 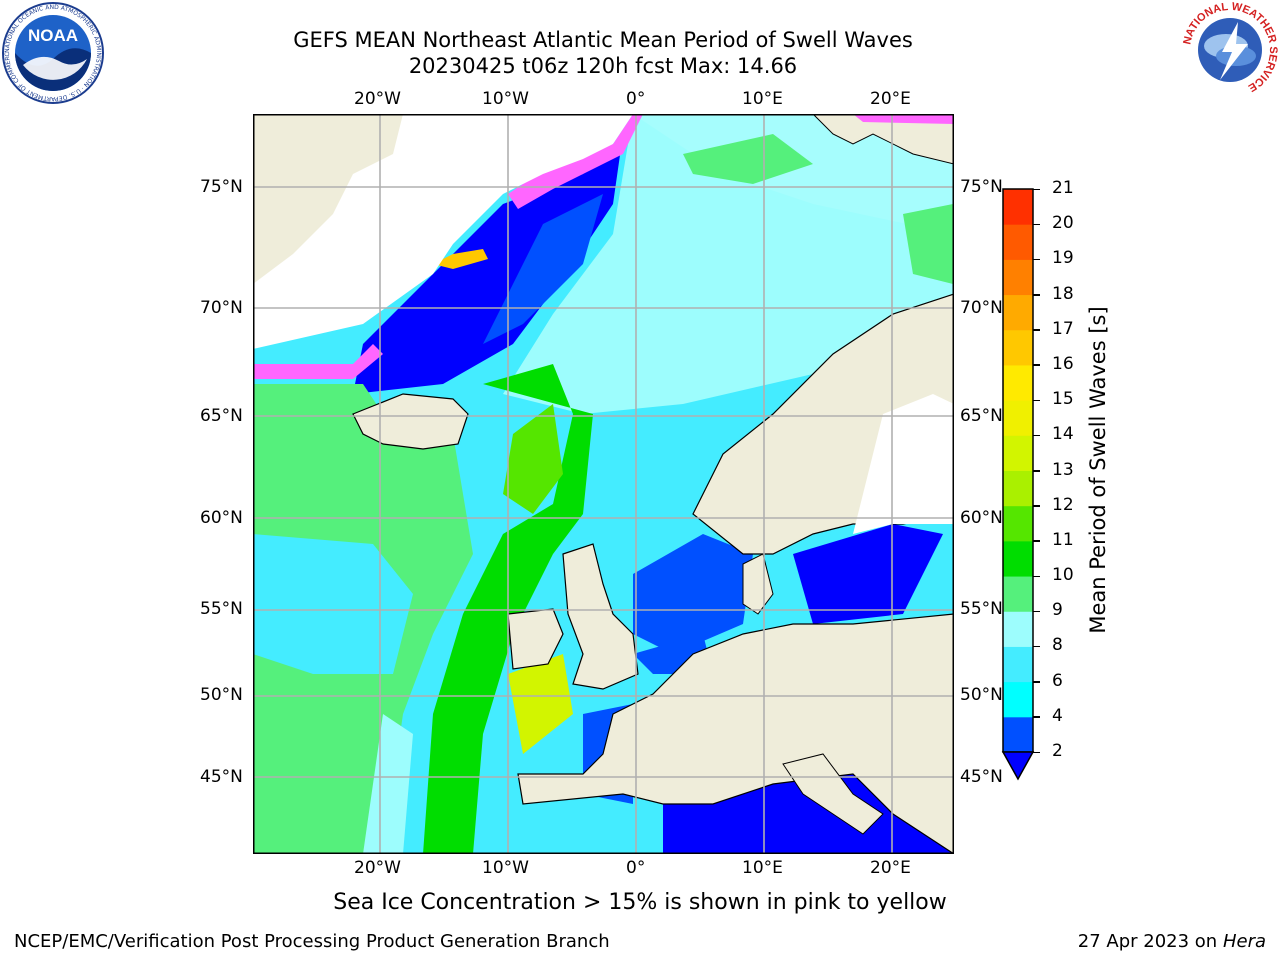 I want to click on colorbar-tick-label: 20, so click(x=1063, y=223).